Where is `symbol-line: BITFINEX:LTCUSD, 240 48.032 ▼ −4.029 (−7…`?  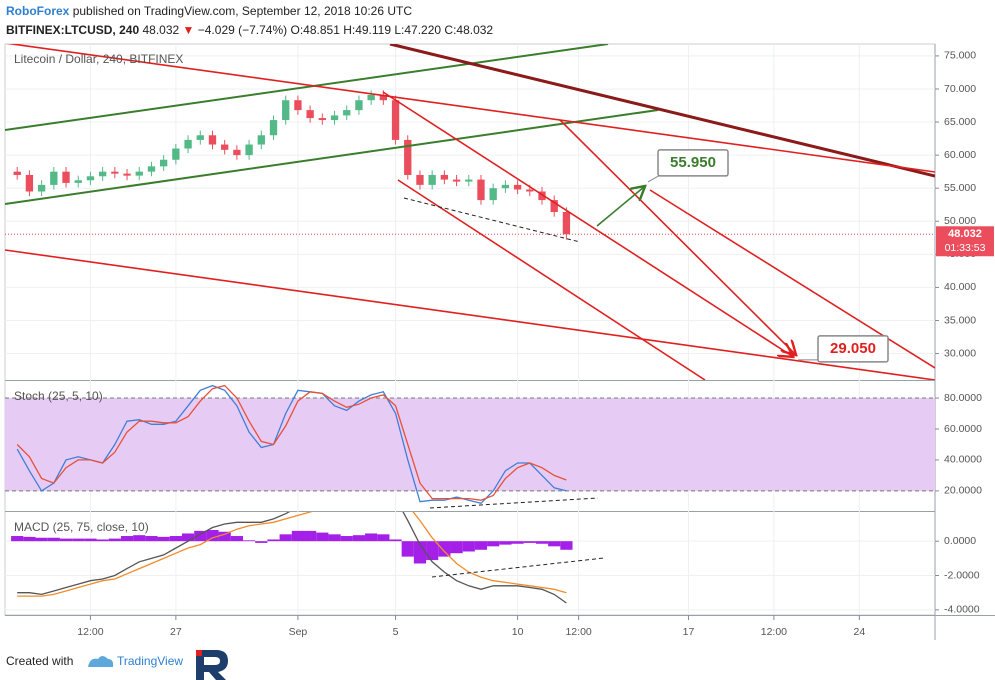
symbol-line: BITFINEX:LTCUSD, 240 48.032 ▼ −4.029 (−7… is located at coordinates (249, 30).